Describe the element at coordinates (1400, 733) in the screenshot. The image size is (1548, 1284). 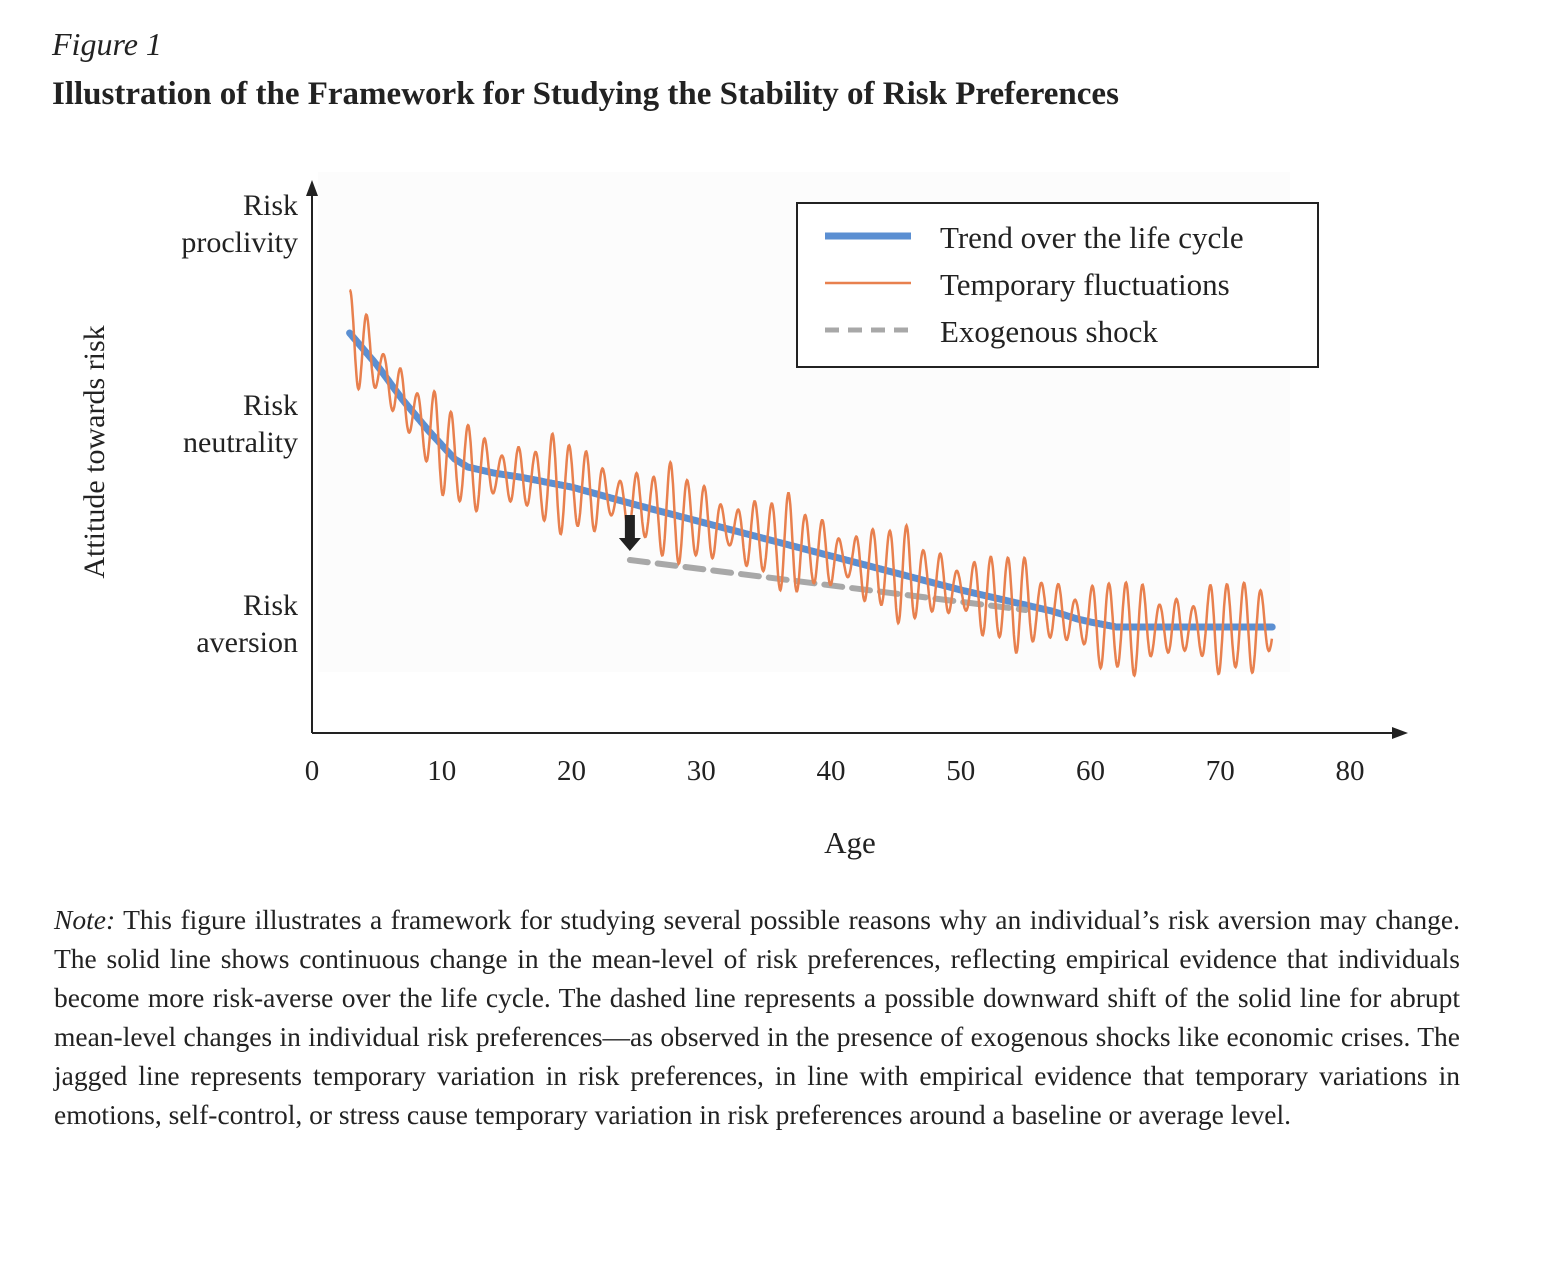
I see `x-axis-arrow-icon` at that location.